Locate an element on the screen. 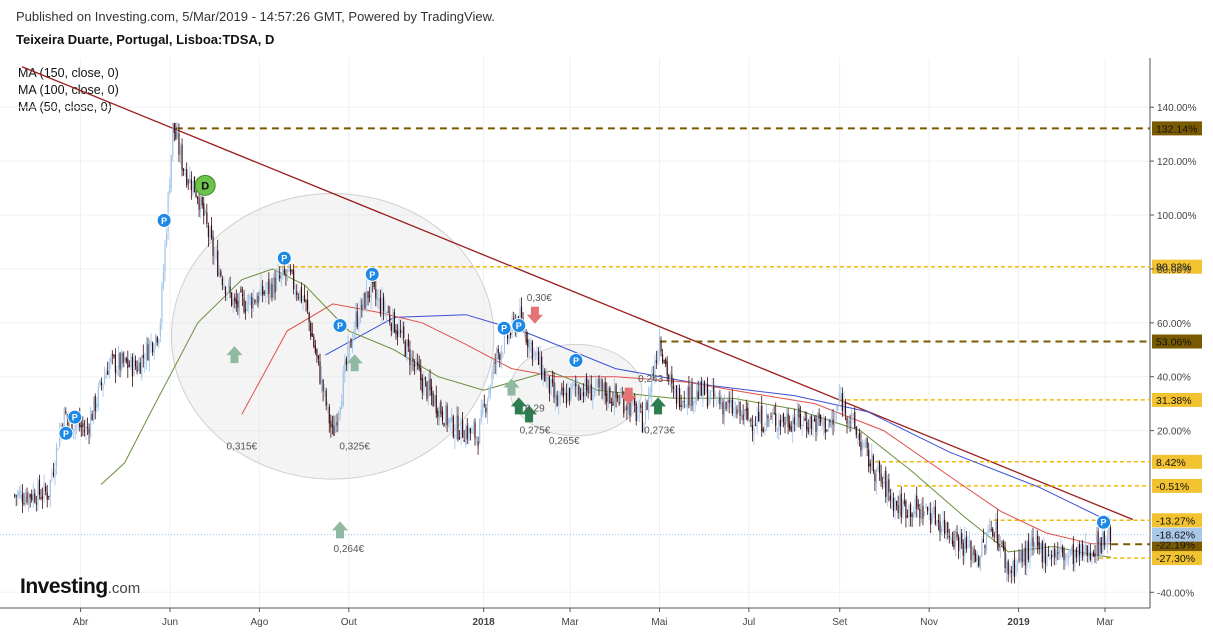 This screenshot has height=635, width=1213. x-tick-label: Nov is located at coordinates (929, 622).